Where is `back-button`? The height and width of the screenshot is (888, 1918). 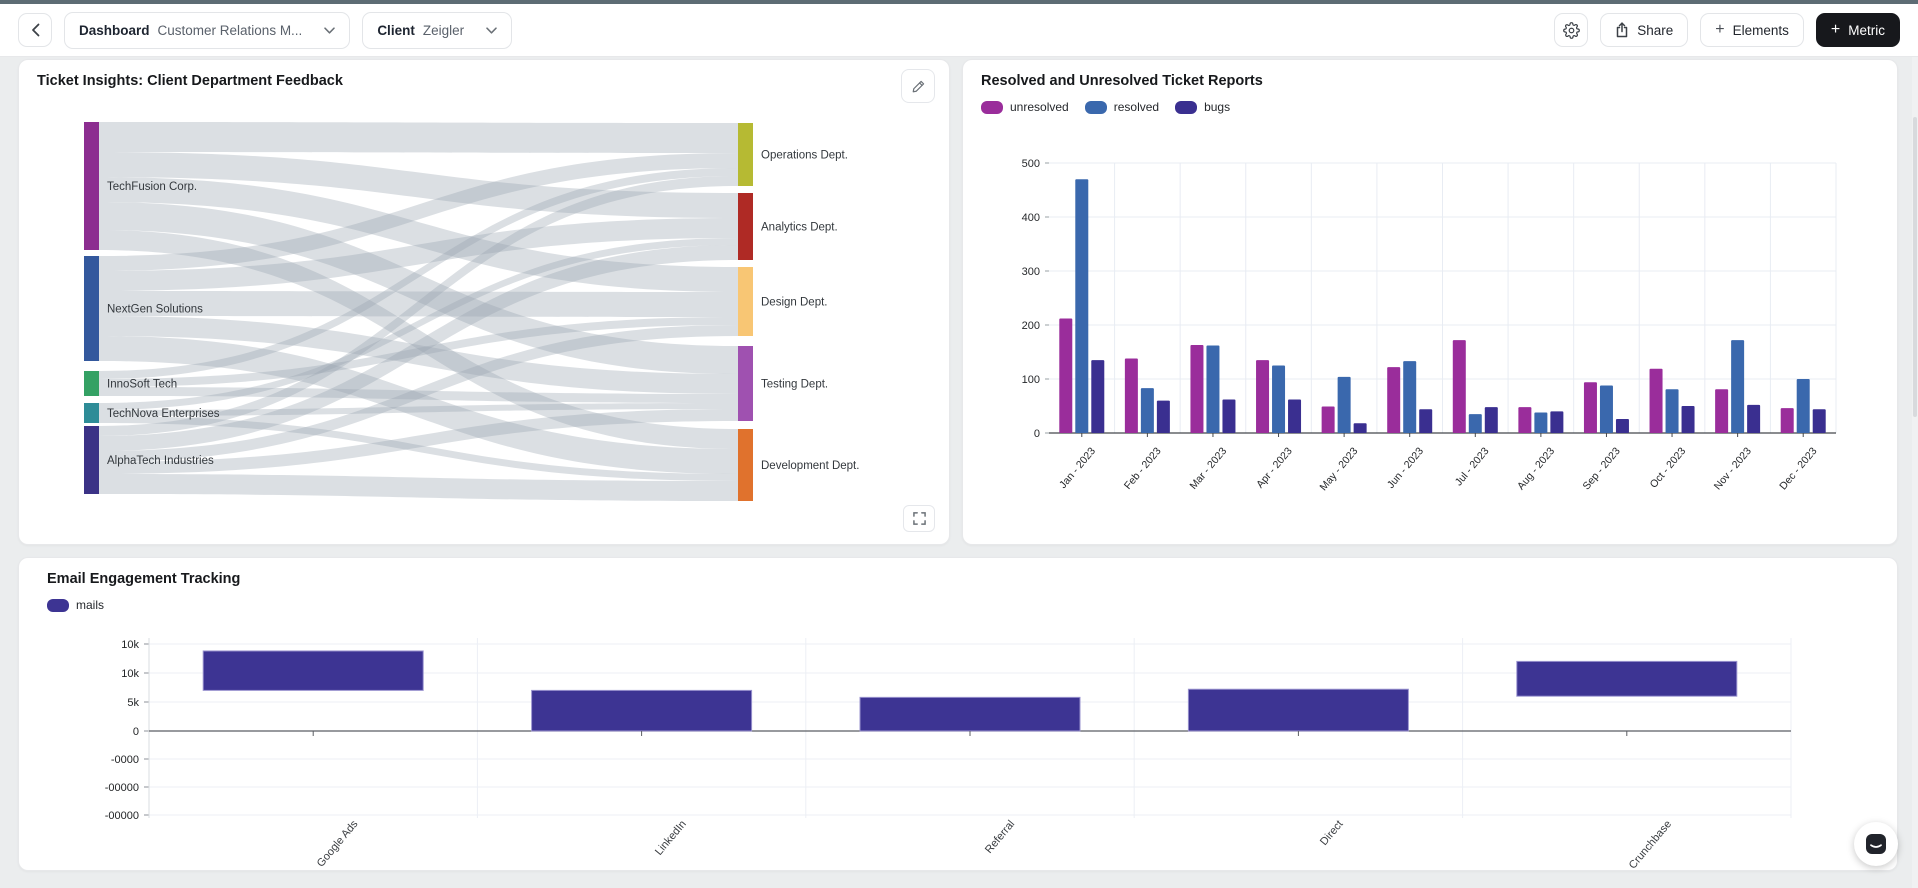
back-button is located at coordinates (35, 30).